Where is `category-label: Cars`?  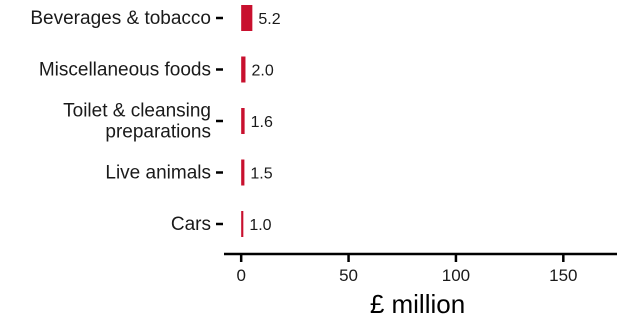 category-label: Cars is located at coordinates (191, 224).